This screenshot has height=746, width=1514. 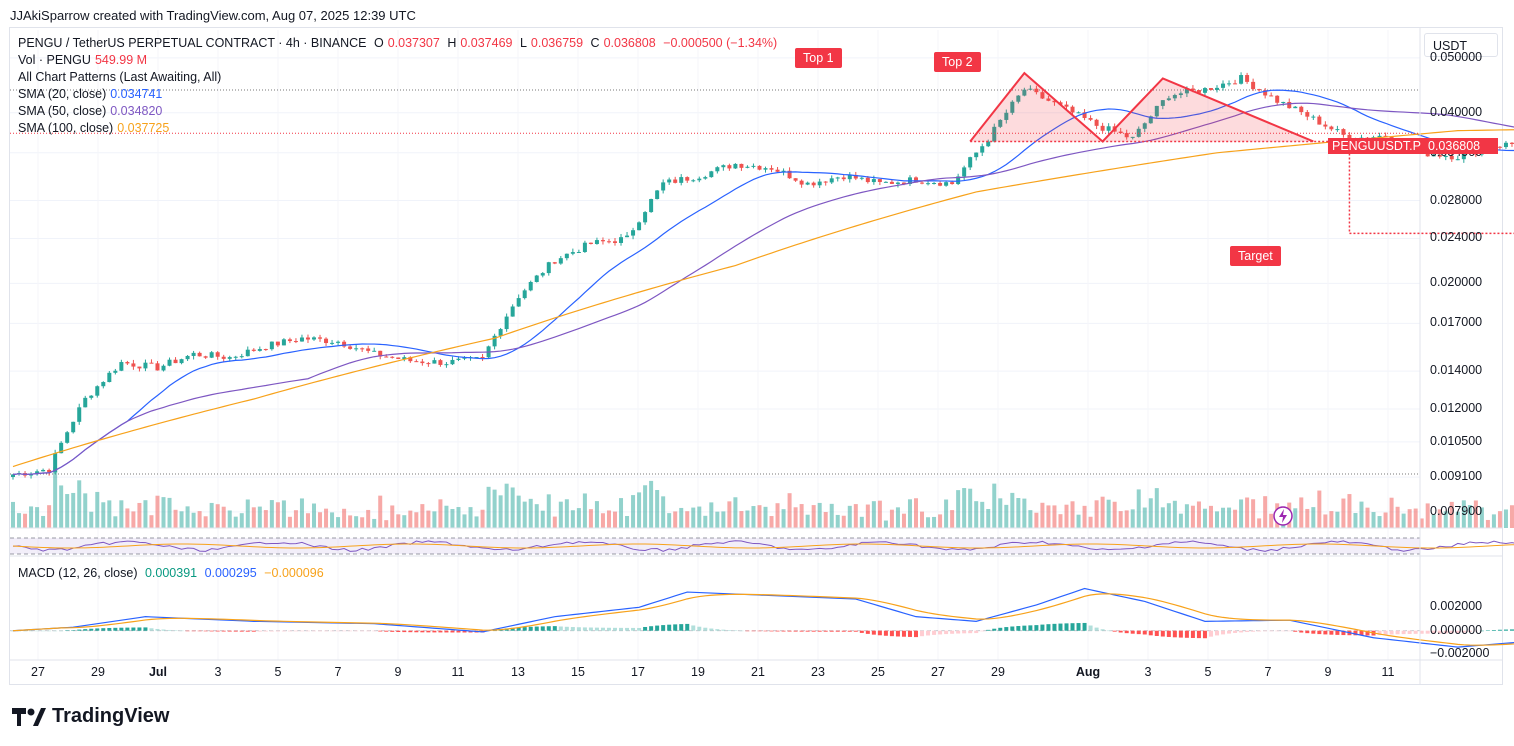 What do you see at coordinates (1461, 146) in the screenshot?
I see `last-price-tag: 0.036808` at bounding box center [1461, 146].